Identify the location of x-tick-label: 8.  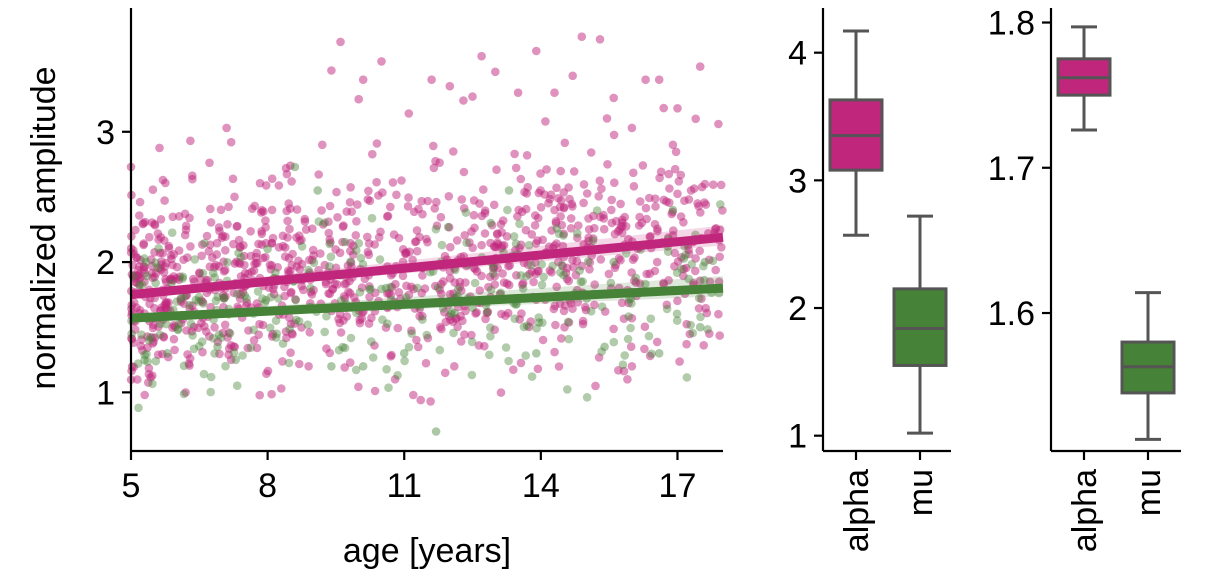
(267, 486).